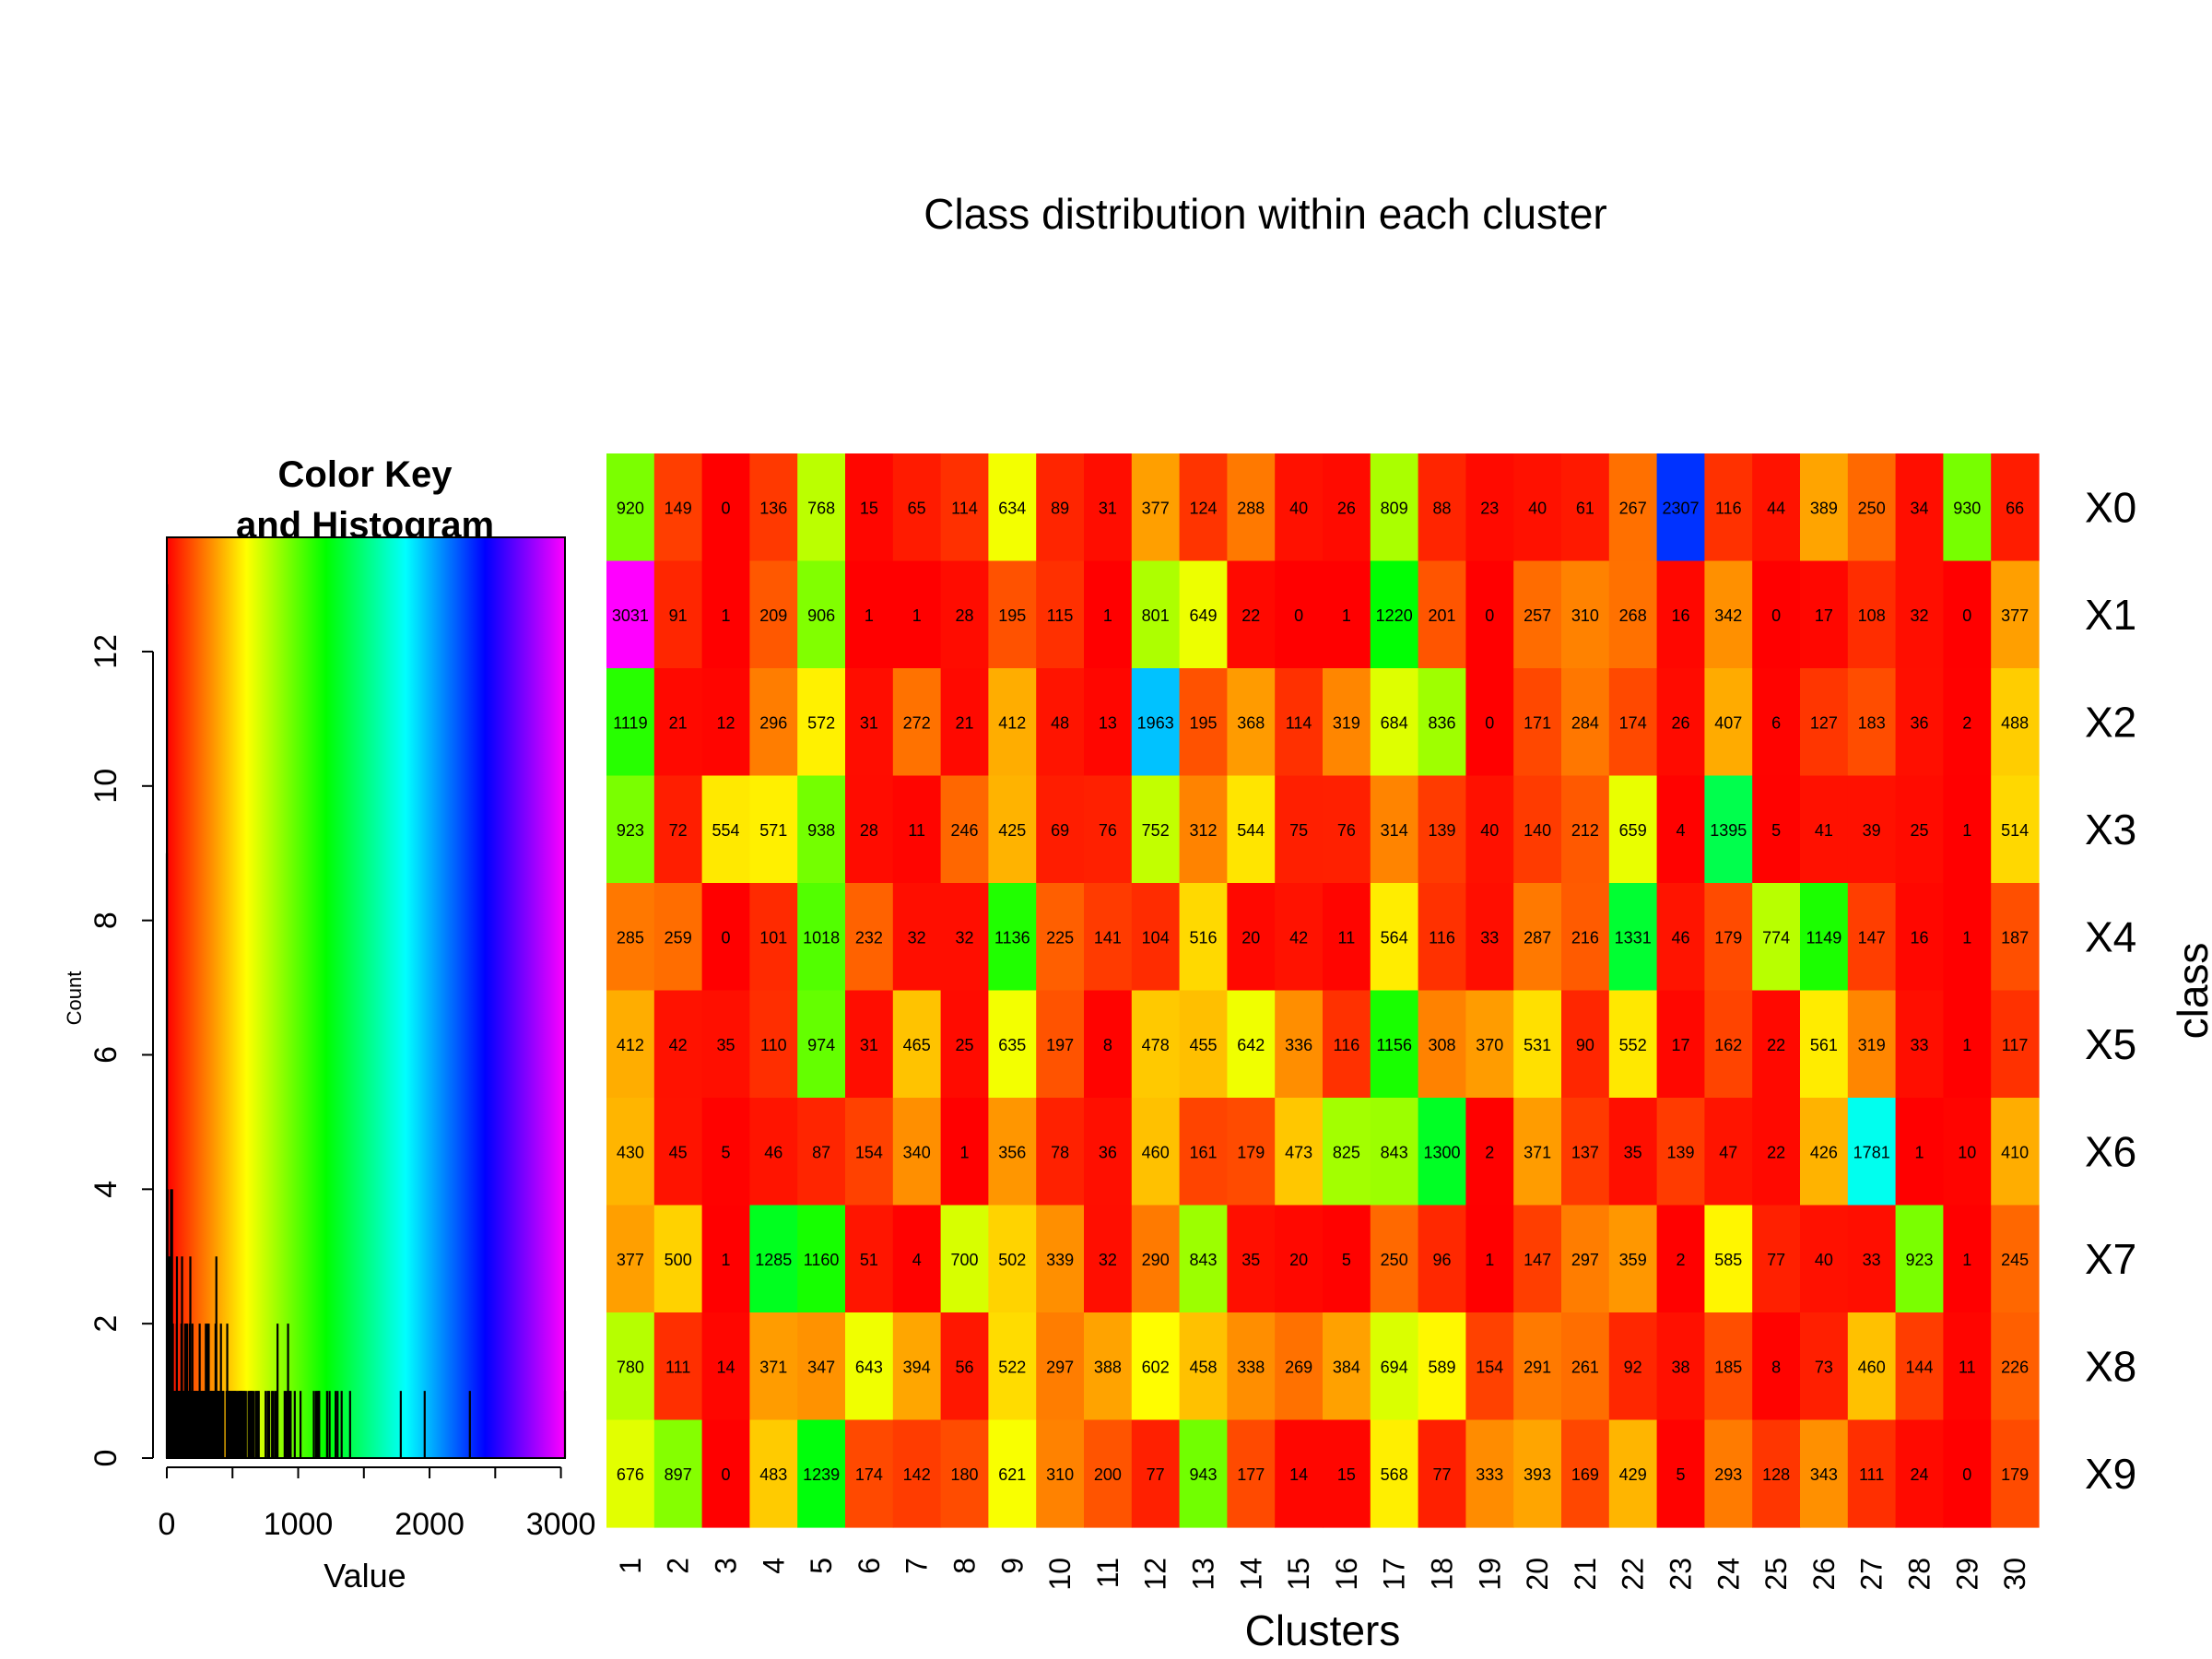  I want to click on cell-value-label: 42, so click(1298, 937).